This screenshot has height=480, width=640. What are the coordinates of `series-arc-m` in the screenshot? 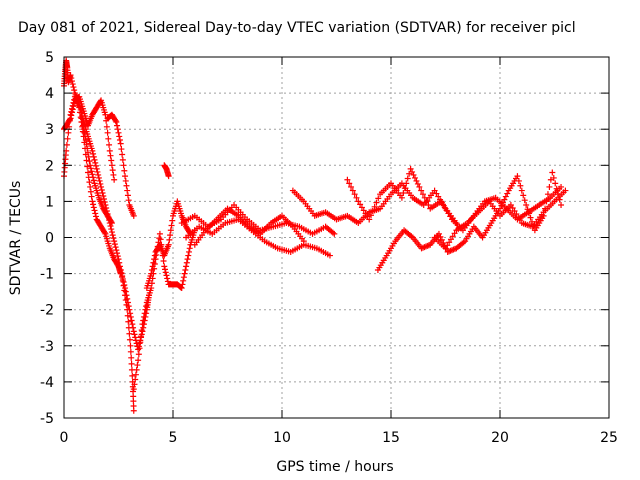 It's located at (374, 203).